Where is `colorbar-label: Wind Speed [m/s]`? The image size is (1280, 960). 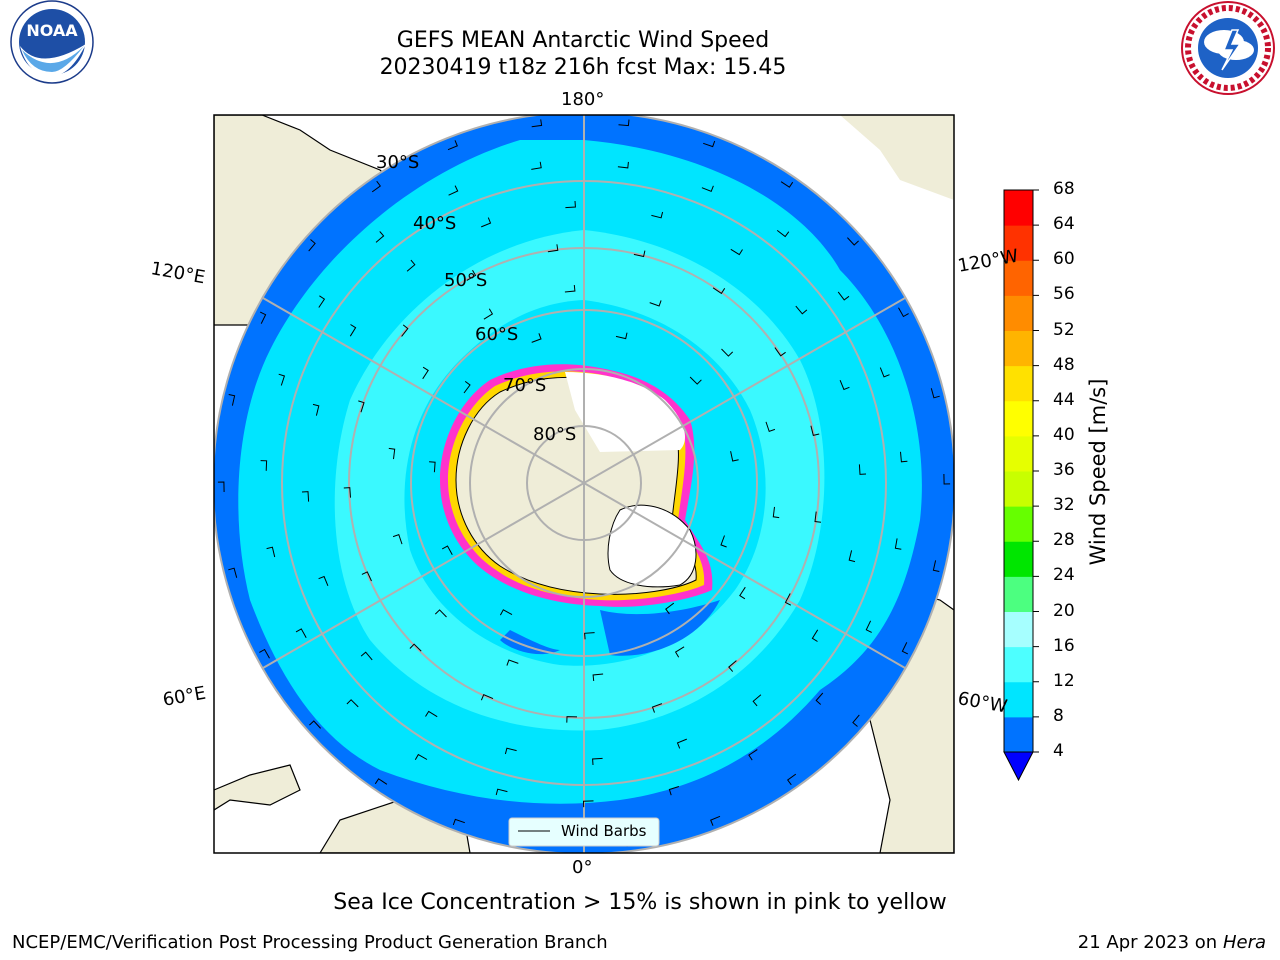 colorbar-label: Wind Speed [m/s] is located at coordinates (1098, 472).